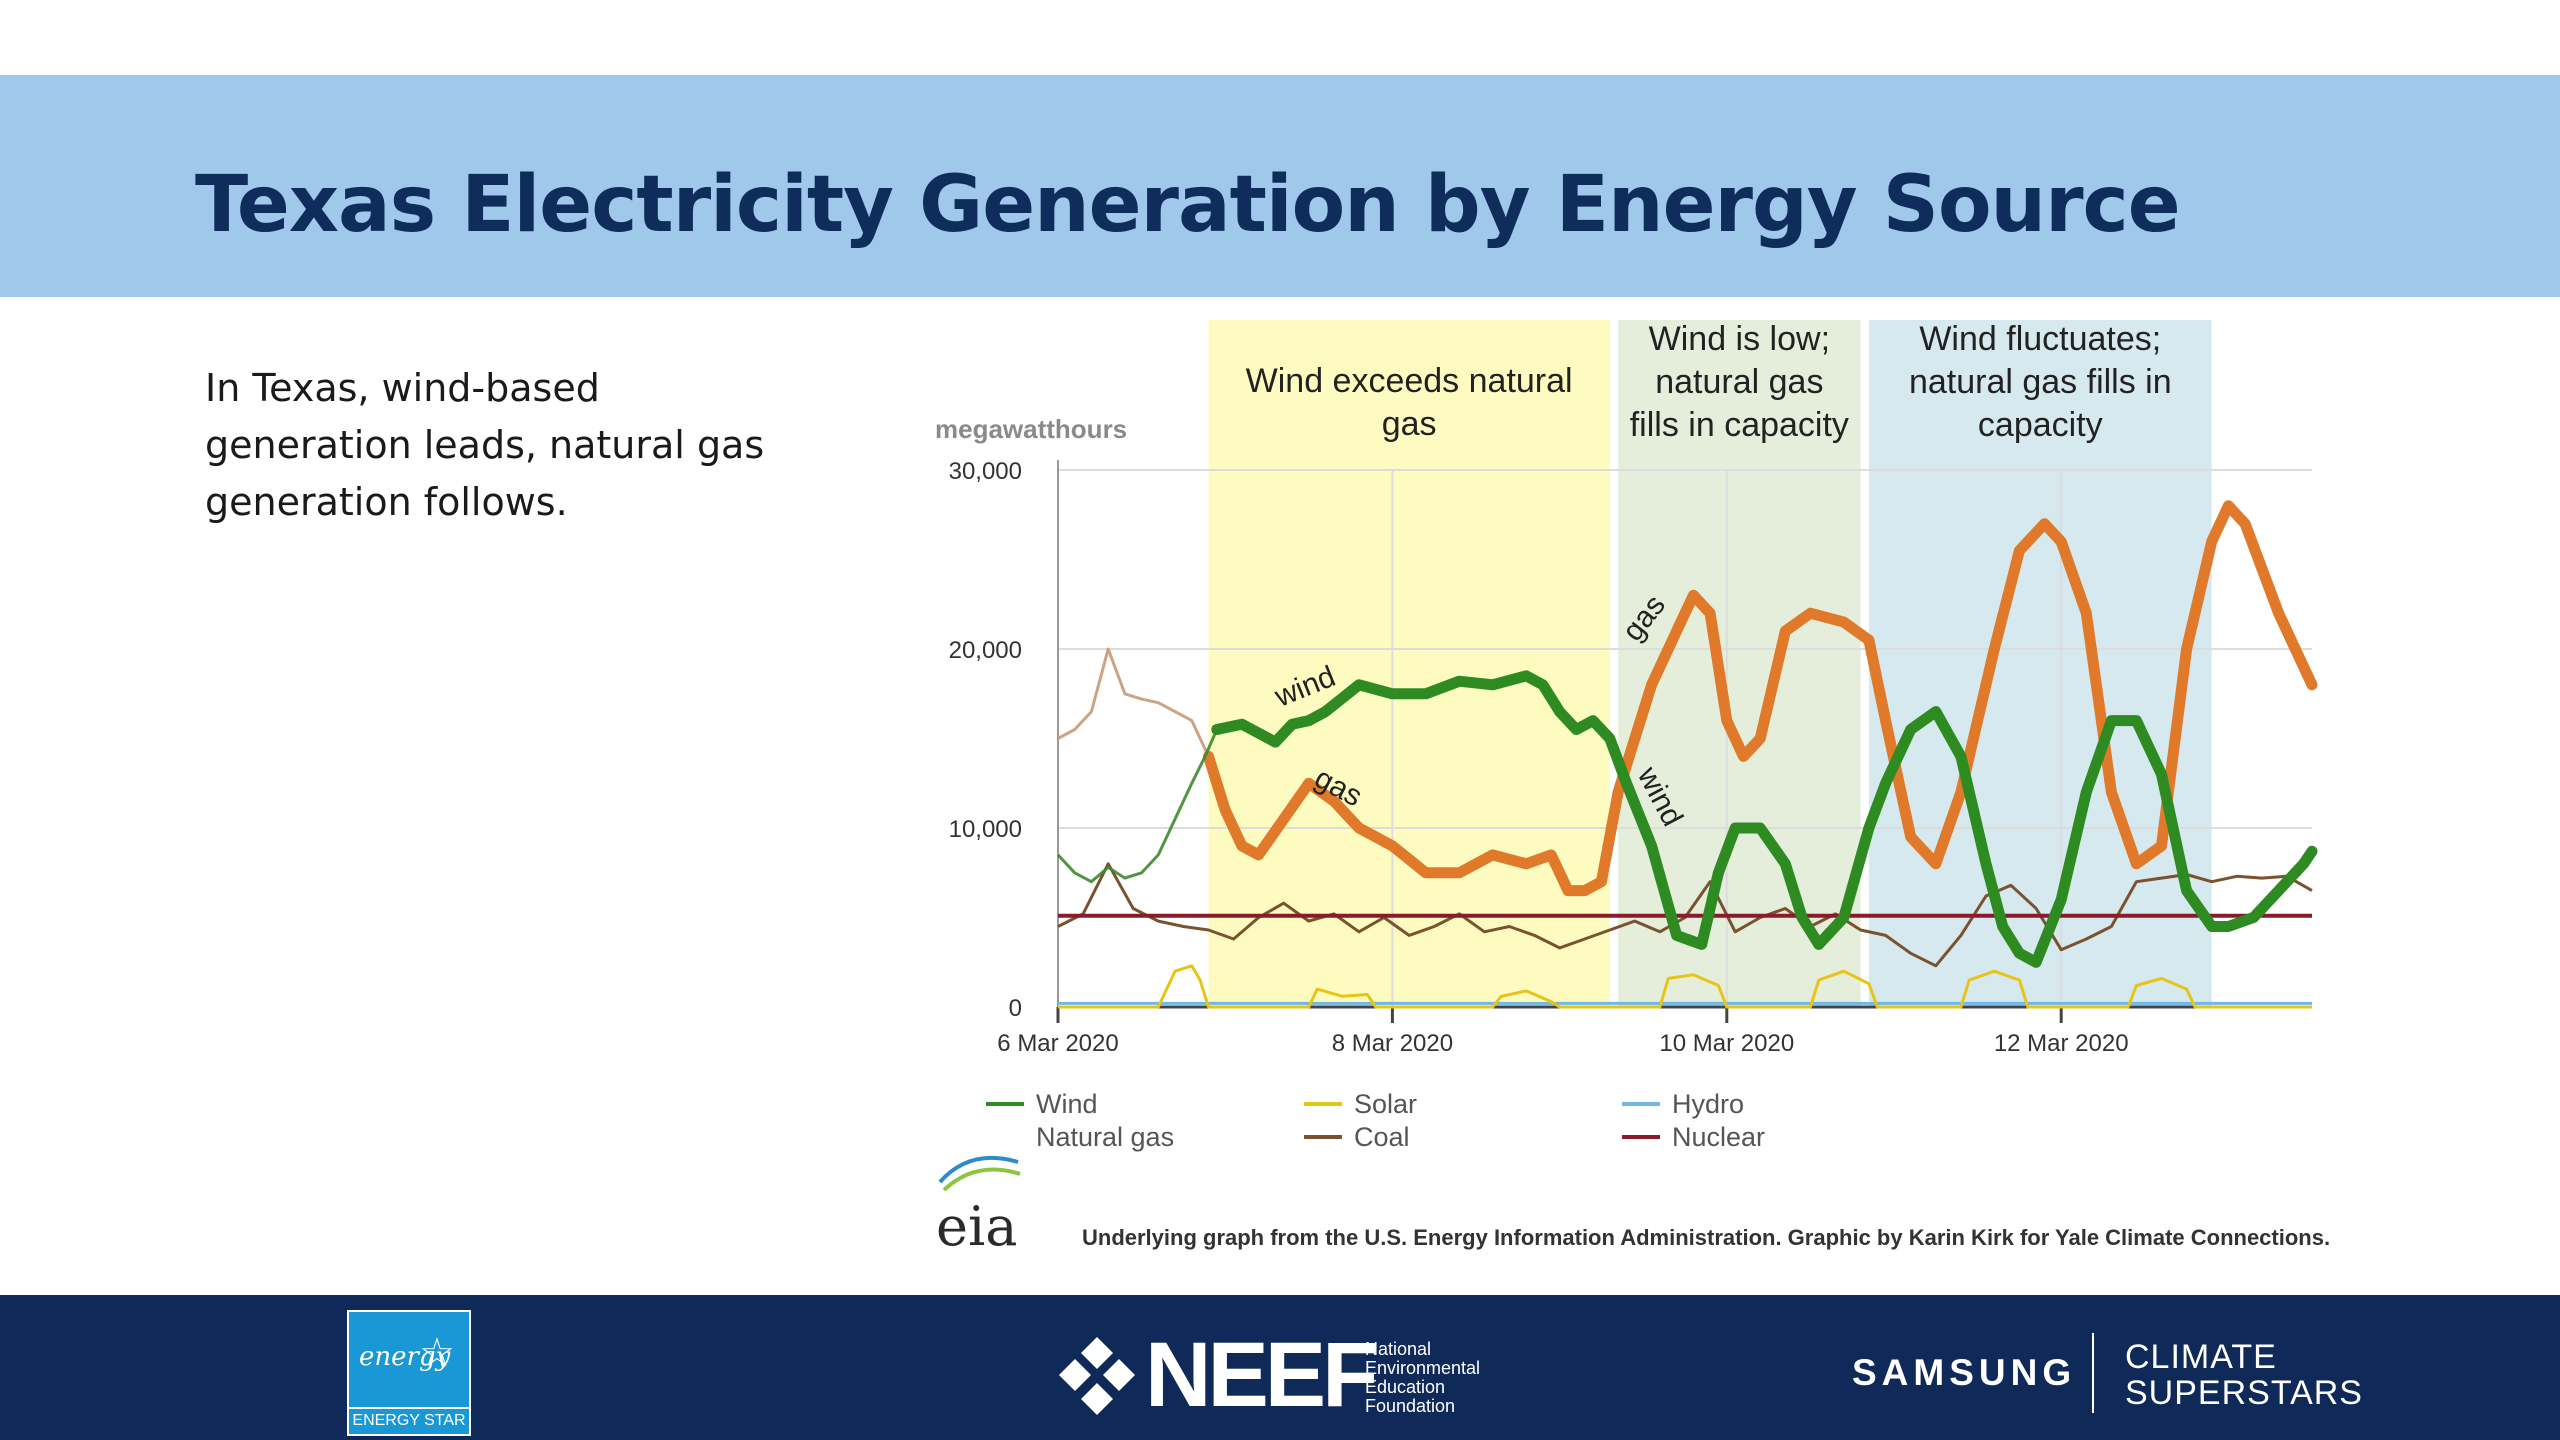 The width and height of the screenshot is (2560, 1440). Describe the element at coordinates (1409, 424) in the screenshot. I see `region-label: gas` at that location.